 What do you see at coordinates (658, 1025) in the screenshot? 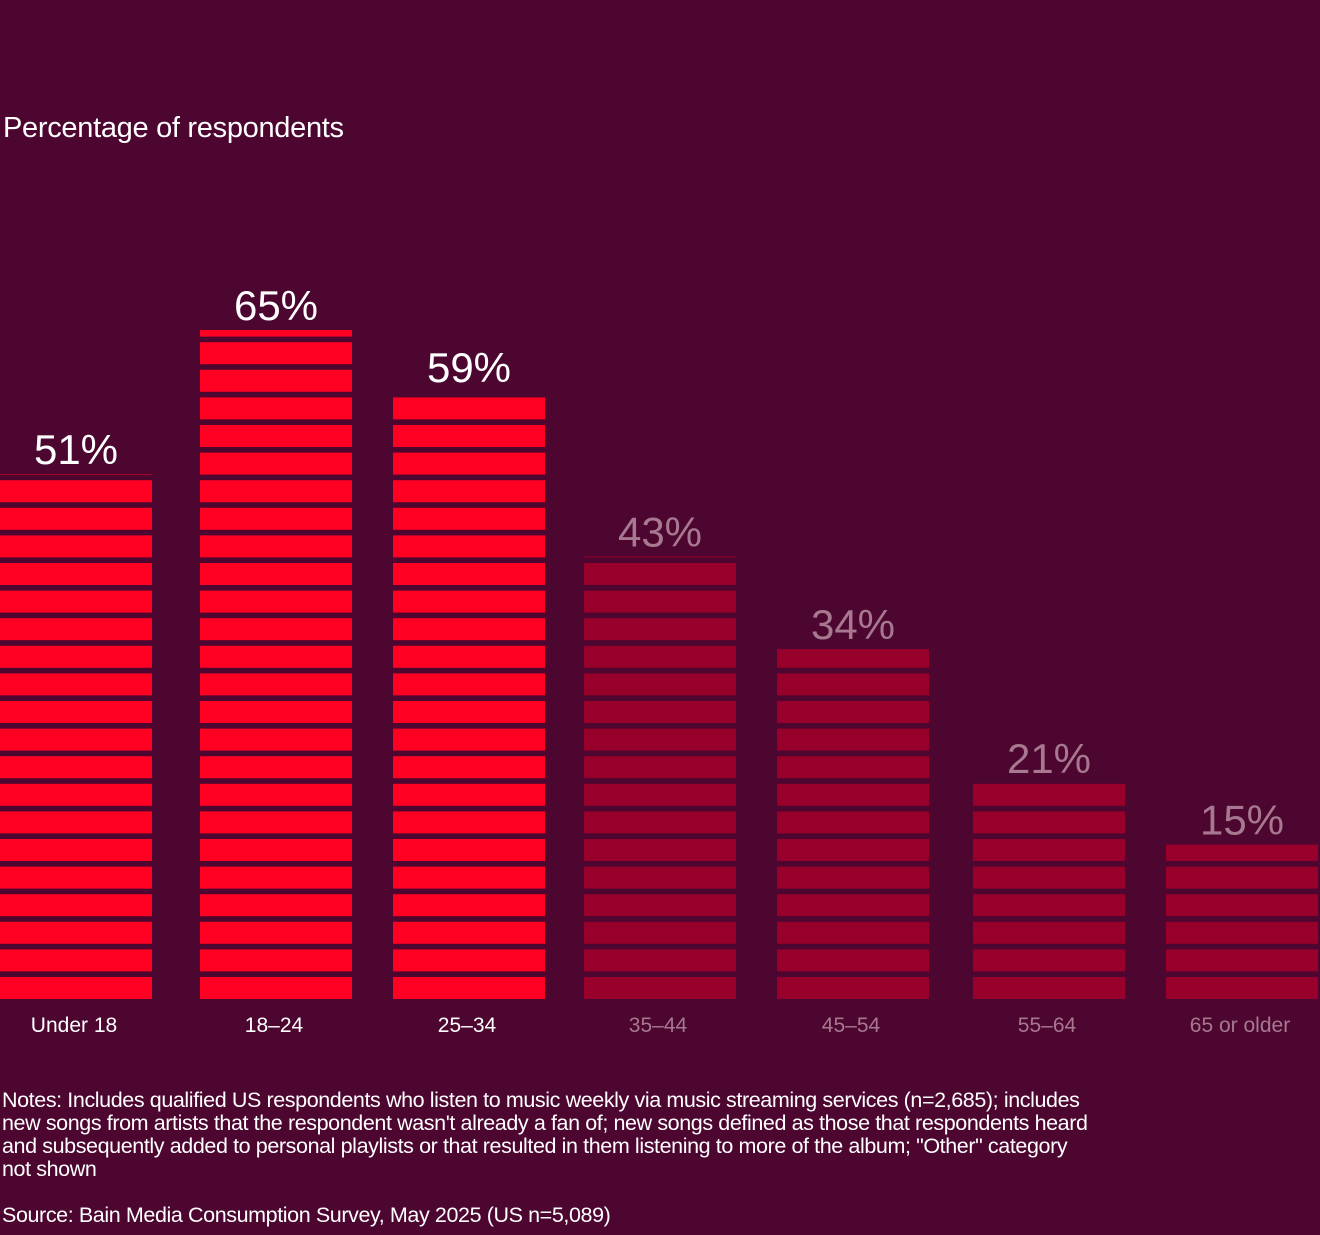
I see `x-tick-label: 35–44` at bounding box center [658, 1025].